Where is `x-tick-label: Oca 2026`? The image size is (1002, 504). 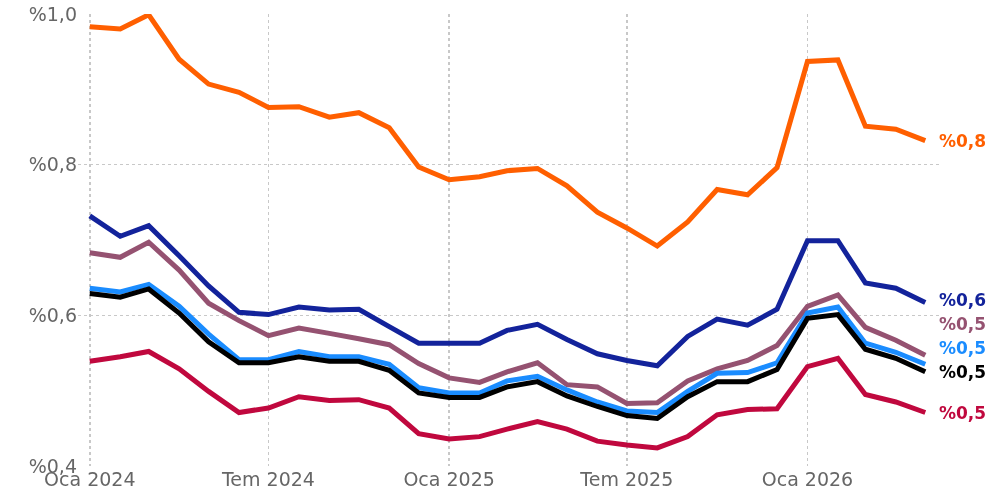
x-tick-label: Oca 2026 is located at coordinates (807, 479).